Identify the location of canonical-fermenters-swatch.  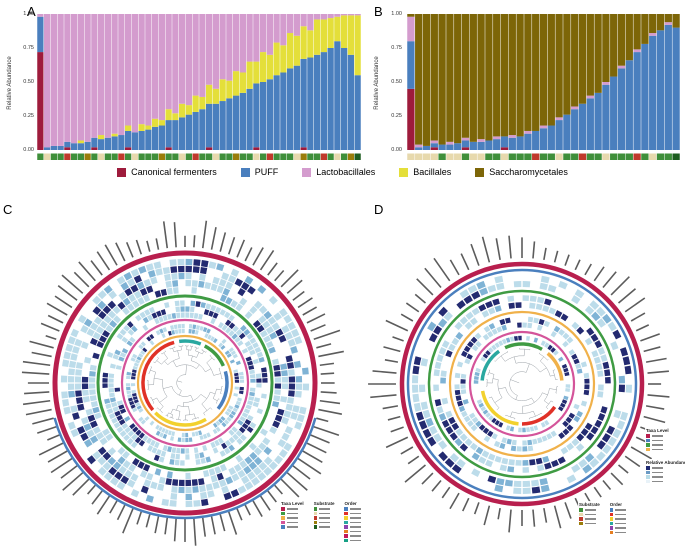
(122, 172).